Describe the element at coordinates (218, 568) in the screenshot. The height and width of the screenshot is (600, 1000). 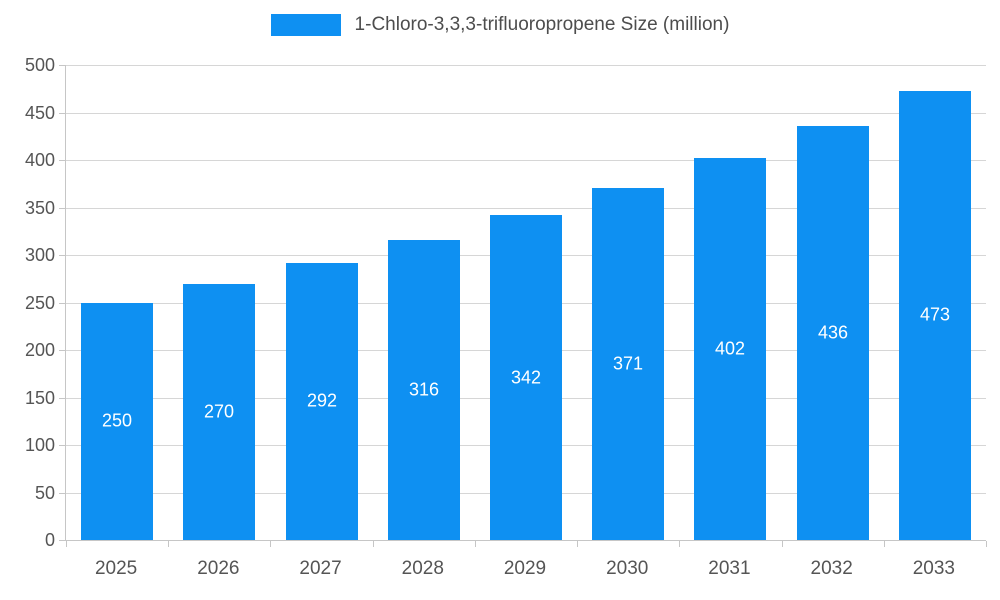
I see `x-tick-label: 2026` at that location.